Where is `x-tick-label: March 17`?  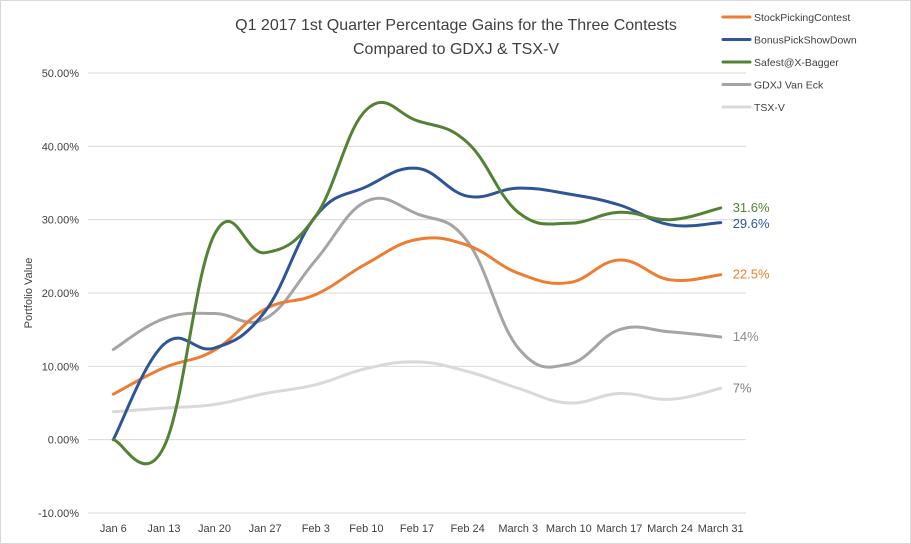 x-tick-label: March 17 is located at coordinates (620, 529).